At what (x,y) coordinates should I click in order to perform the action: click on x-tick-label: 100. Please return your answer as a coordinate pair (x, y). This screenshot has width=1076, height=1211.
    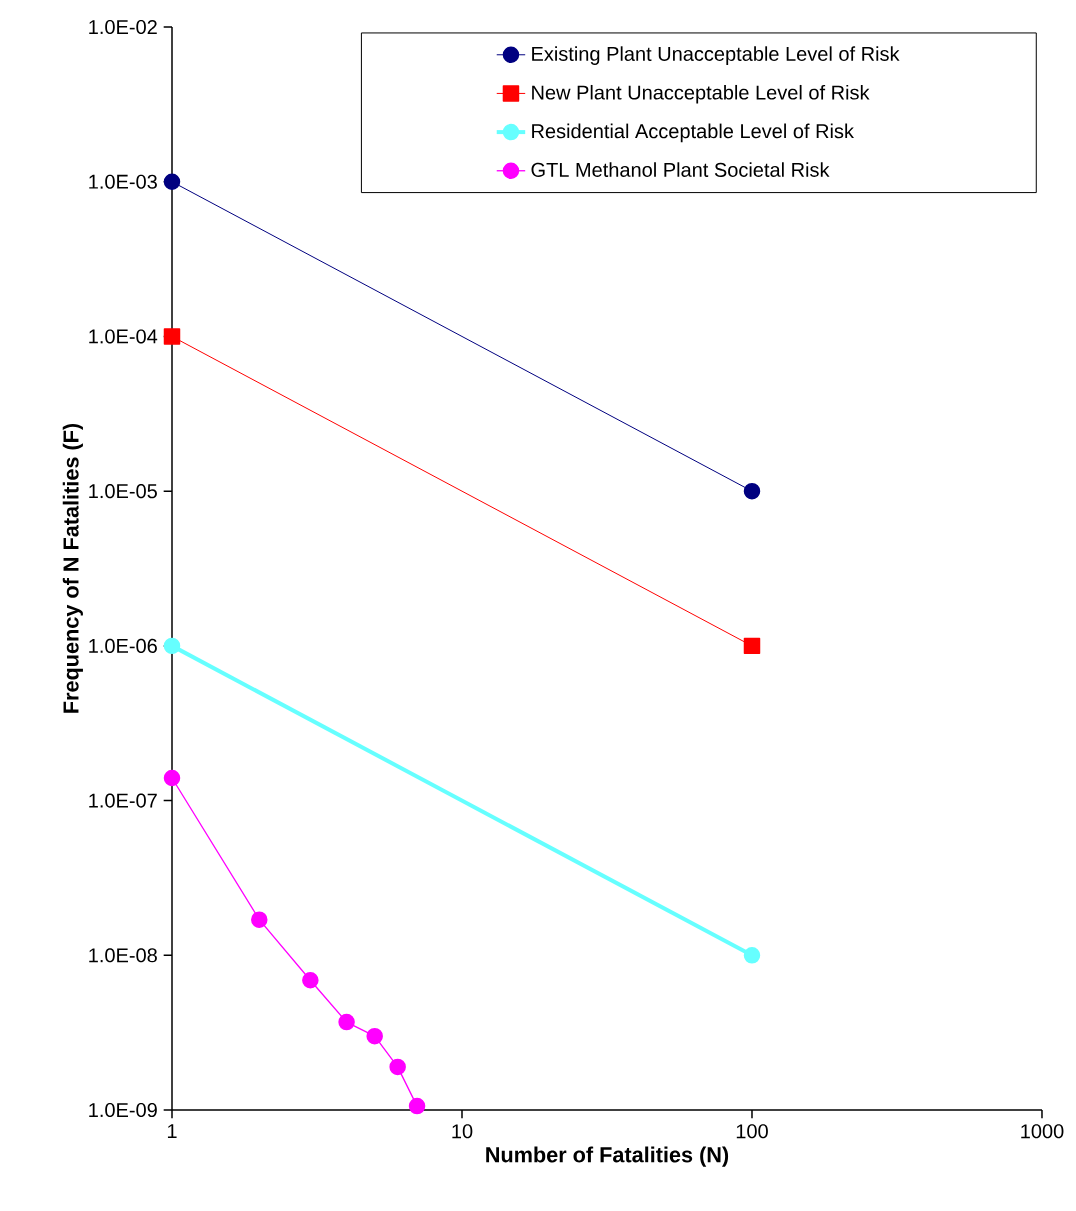
    Looking at the image, I should click on (752, 1131).